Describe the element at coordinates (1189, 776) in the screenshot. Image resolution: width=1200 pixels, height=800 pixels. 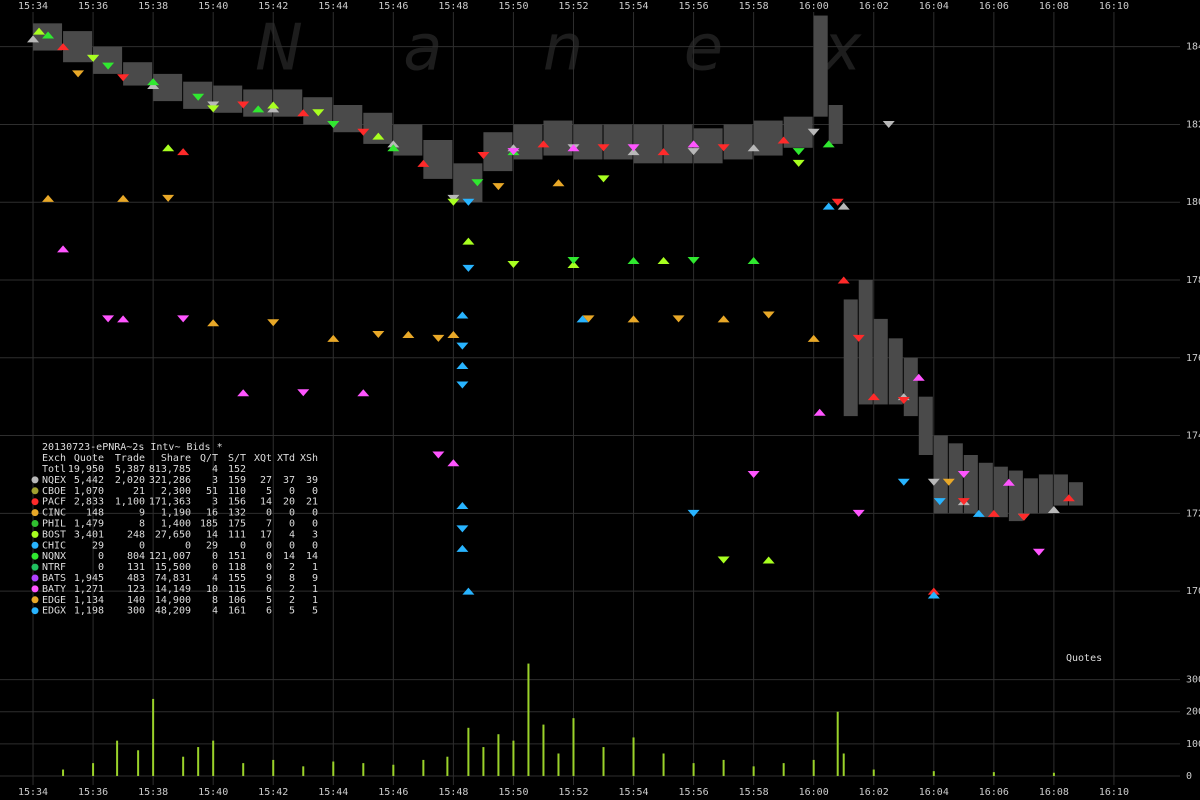
I see `y2-tick-label: 0` at that location.